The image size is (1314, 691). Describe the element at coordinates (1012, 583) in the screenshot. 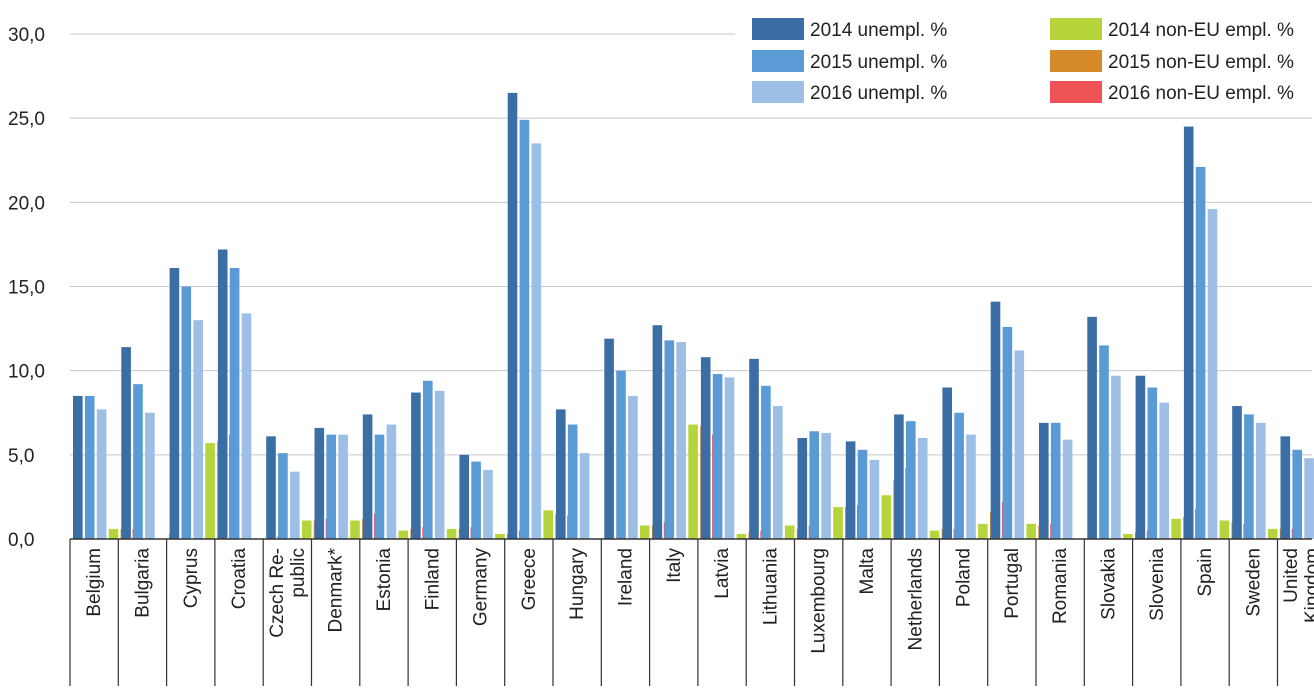

I see `x-tick-label: Portugal` at that location.